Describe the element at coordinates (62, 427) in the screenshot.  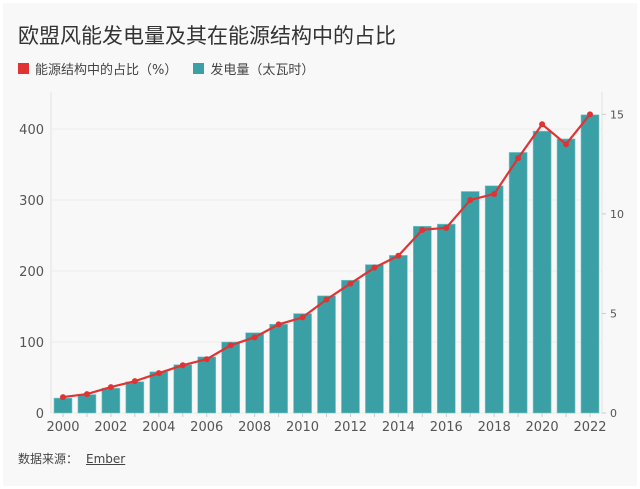
I see `x-tick-label: 2000` at that location.